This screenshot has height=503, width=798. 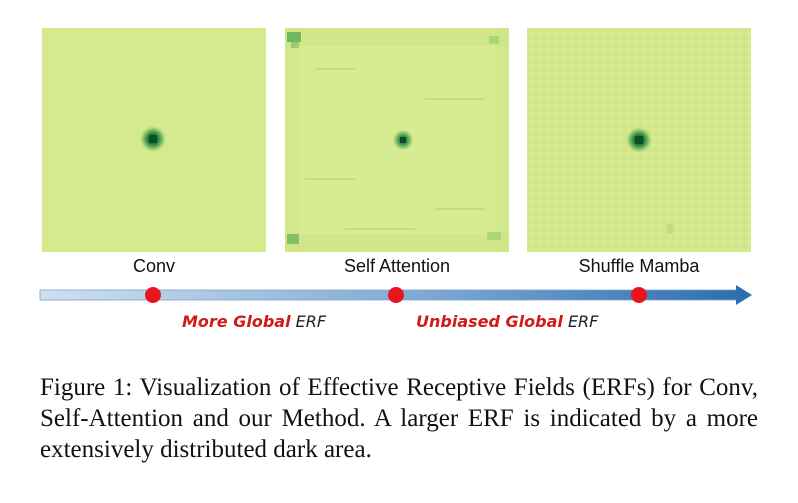 What do you see at coordinates (154, 140) in the screenshot?
I see `erf-map-conv` at bounding box center [154, 140].